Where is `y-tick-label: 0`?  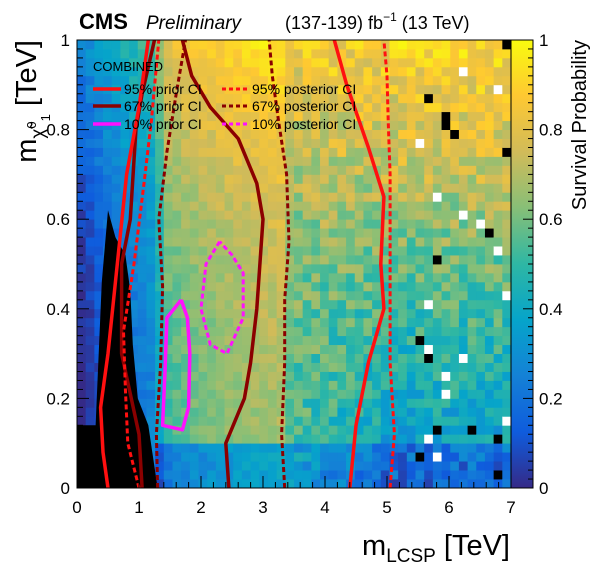 y-tick-label: 0 is located at coordinates (65, 488).